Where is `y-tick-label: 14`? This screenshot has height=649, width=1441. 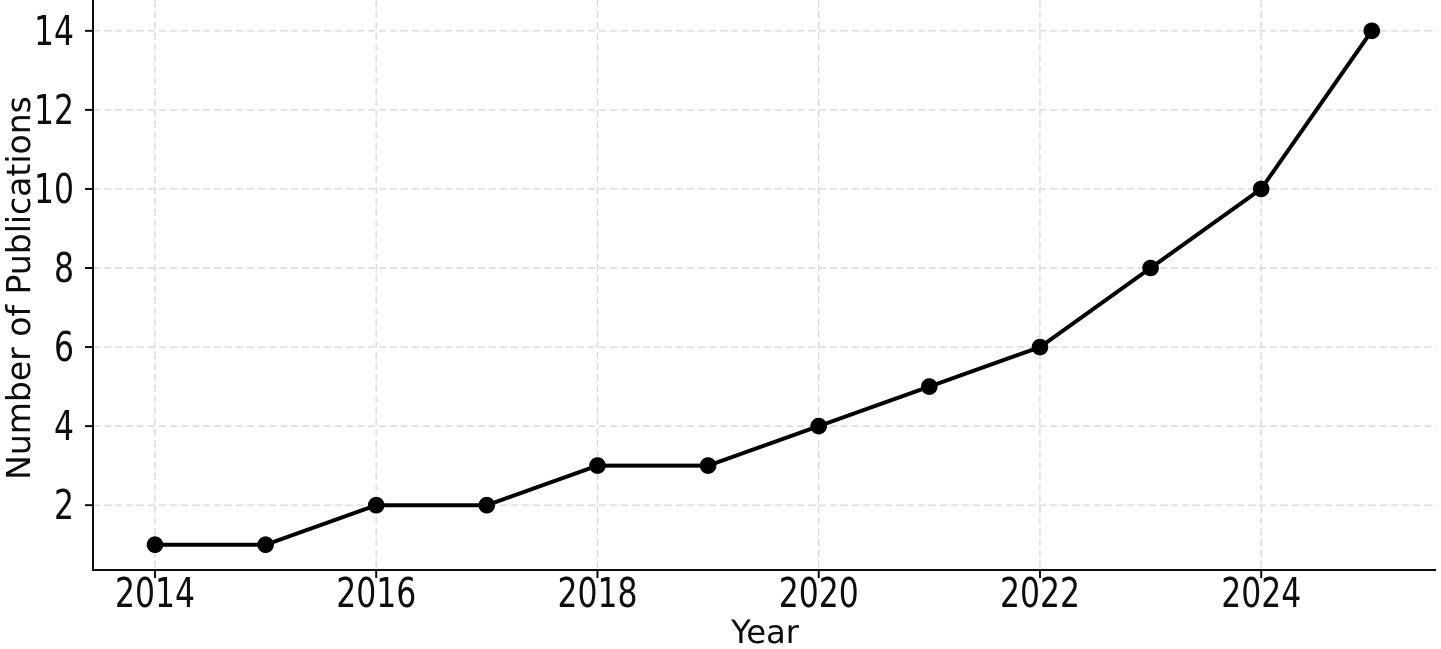 y-tick-label: 14 is located at coordinates (54, 31).